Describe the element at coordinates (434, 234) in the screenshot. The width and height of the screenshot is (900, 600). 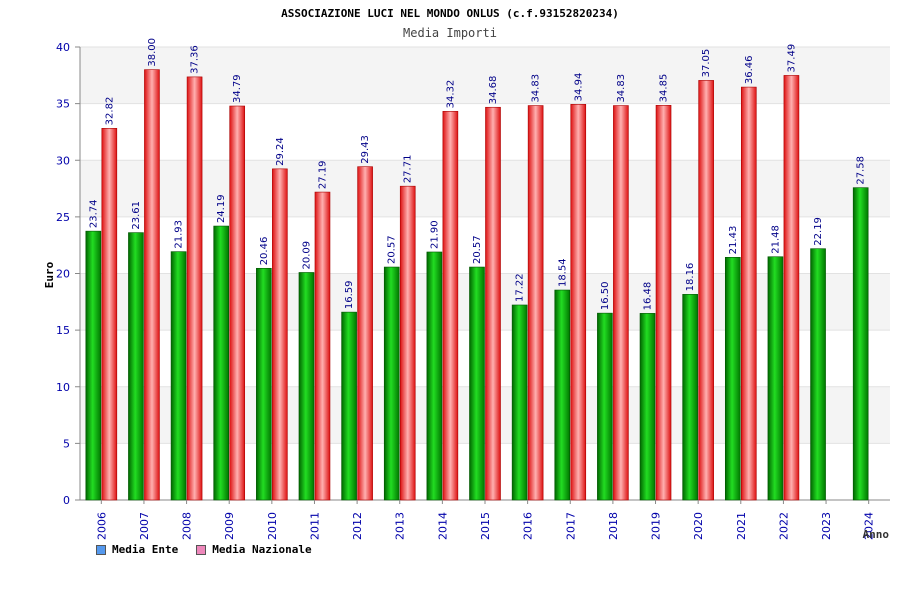
I see `data-label: 21.90` at that location.